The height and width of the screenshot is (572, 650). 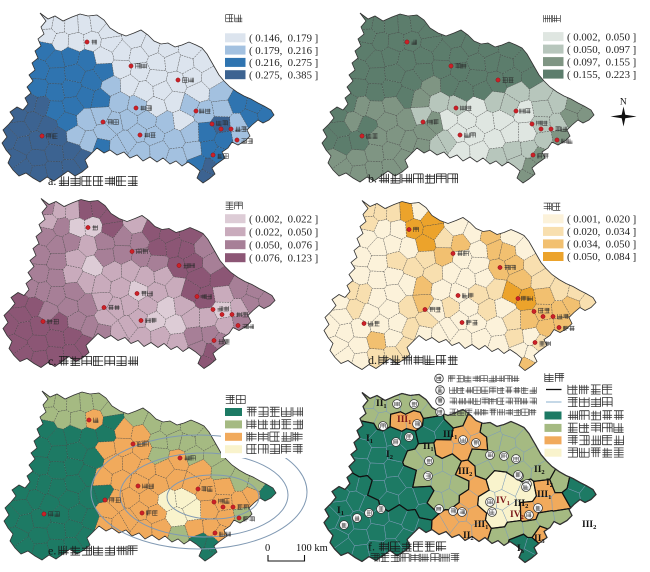 What do you see at coordinates (283, 258) in the screenshot?
I see `svg-text: ( 0.076, 0.123 ]` at bounding box center [283, 258].